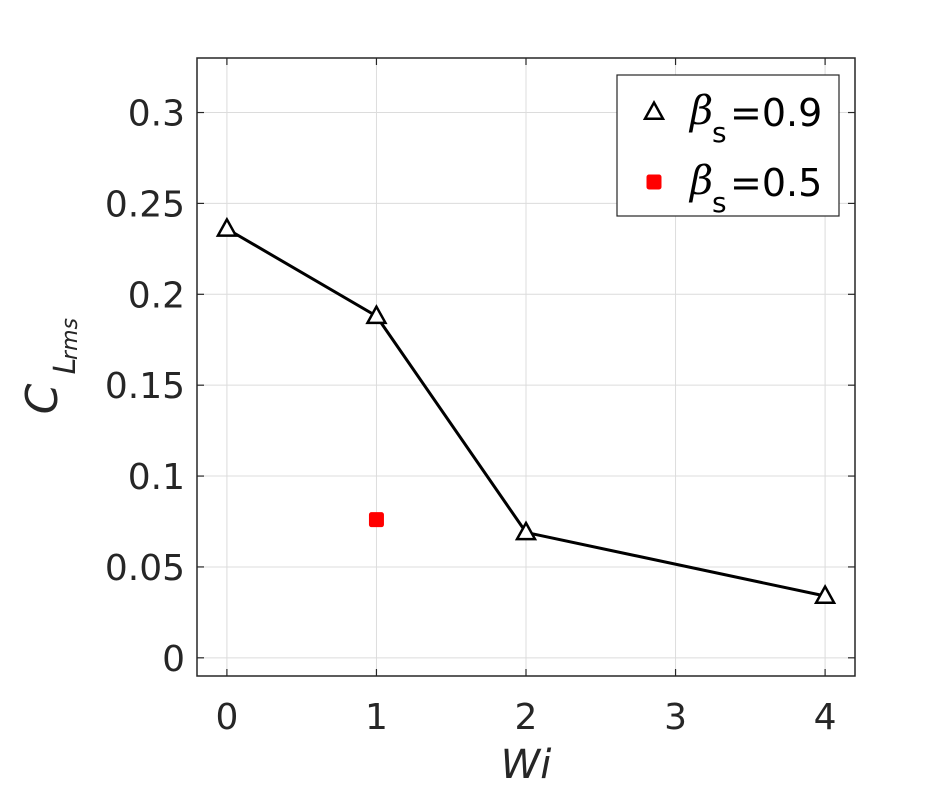 The width and height of the screenshot is (947, 789). Describe the element at coordinates (145, 204) in the screenshot. I see `y-tick-label: 0.25` at that location.